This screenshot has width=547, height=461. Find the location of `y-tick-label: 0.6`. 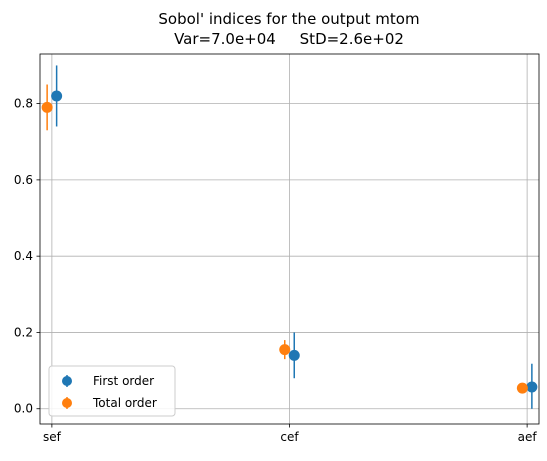

y-tick-label: 0.6 is located at coordinates (23, 180).